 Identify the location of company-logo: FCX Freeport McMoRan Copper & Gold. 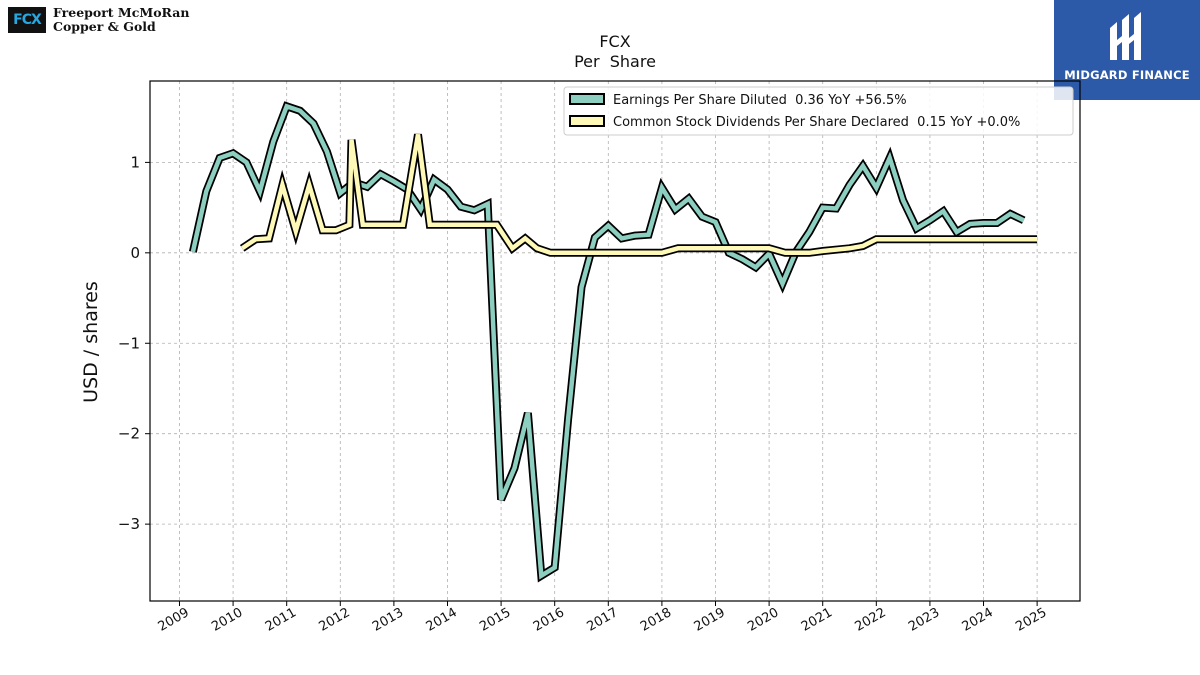
(98, 20).